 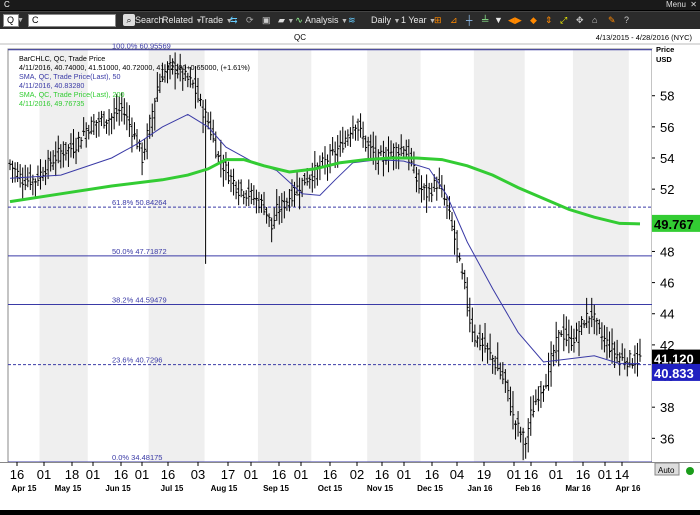 I want to click on x-day-label: 02, so click(x=357, y=474).